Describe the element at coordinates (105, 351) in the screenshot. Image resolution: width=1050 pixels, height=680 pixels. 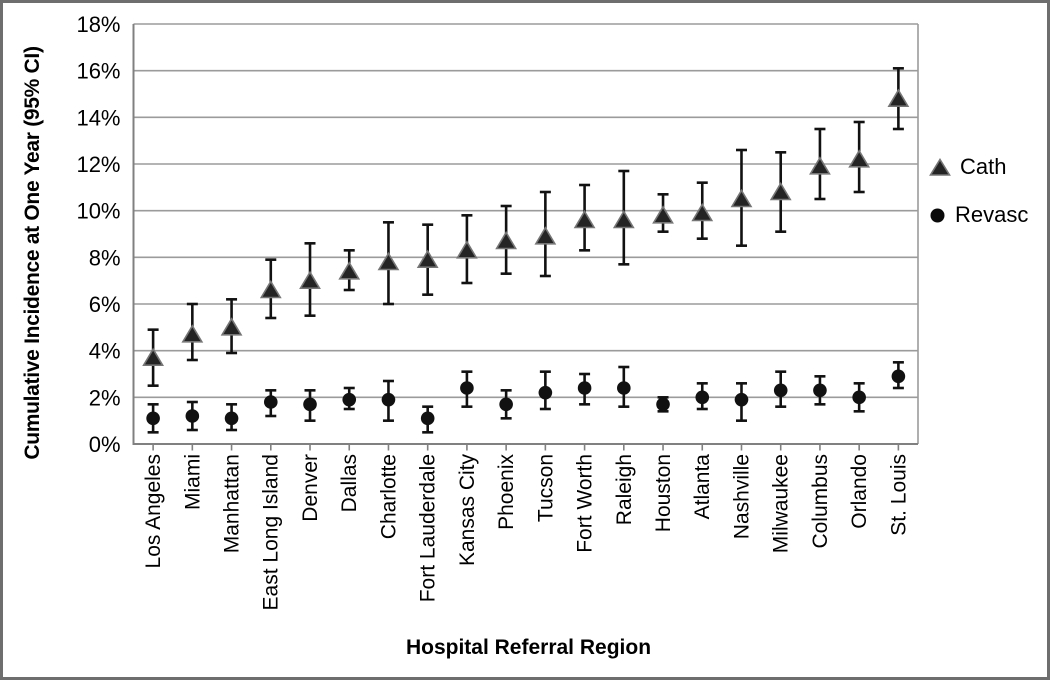
I see `y-tick-label: 4%` at that location.